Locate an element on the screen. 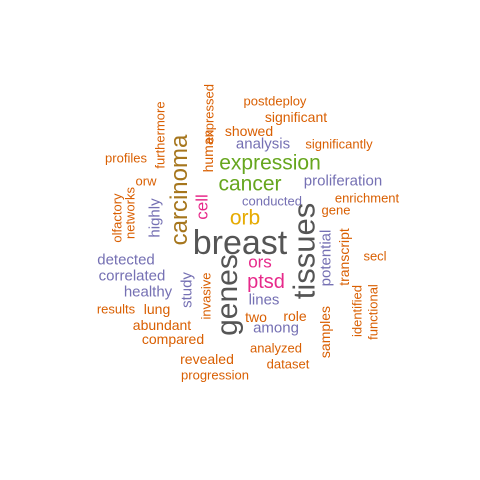 This screenshot has height=480, width=480. word-enrichment: enrichment is located at coordinates (367, 198).